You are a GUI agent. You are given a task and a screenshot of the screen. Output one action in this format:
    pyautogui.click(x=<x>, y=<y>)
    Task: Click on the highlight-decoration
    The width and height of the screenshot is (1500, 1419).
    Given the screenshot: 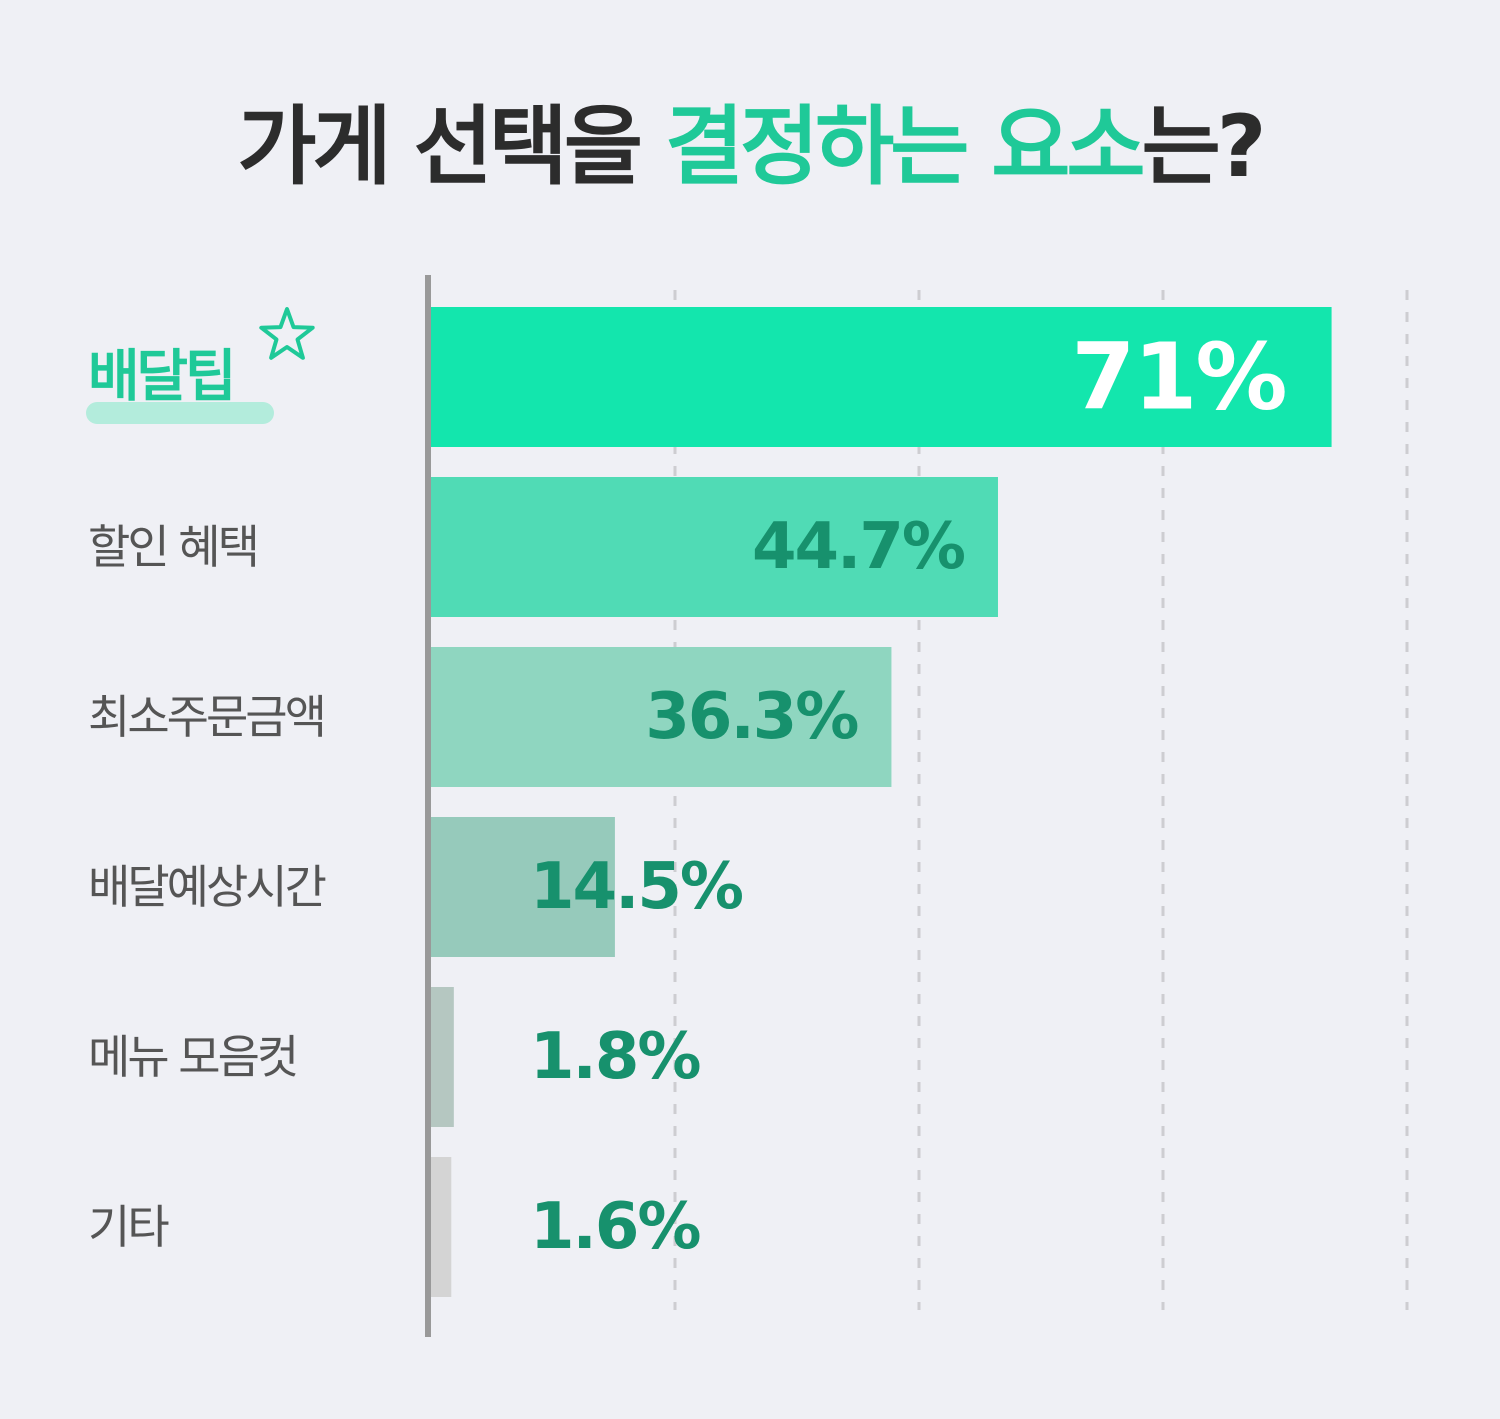 What is the action you would take?
    pyautogui.click(x=287, y=333)
    